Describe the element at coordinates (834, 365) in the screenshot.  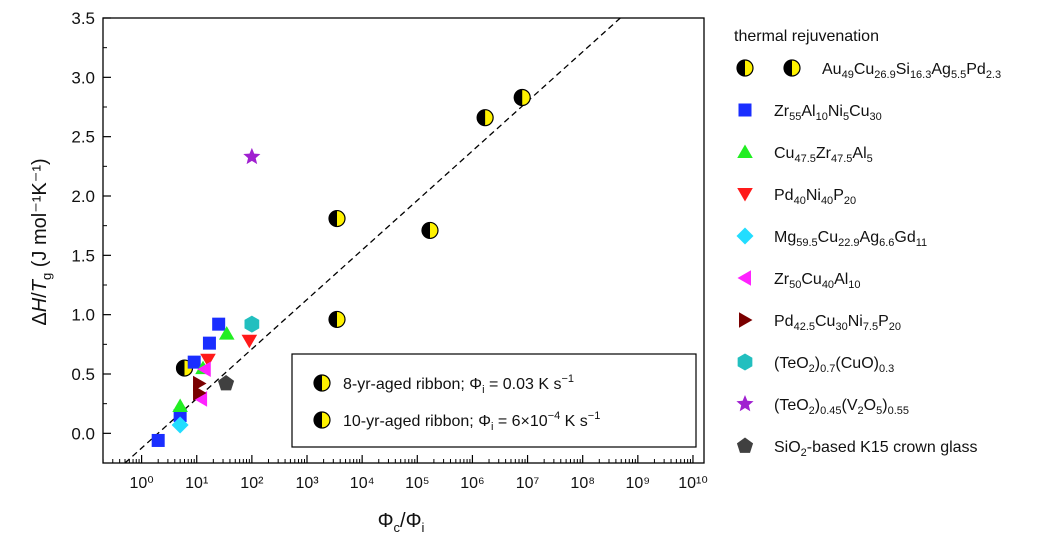
I see `legend-label-tecu: (TeO2)0.7(CuO)0.3` at that location.